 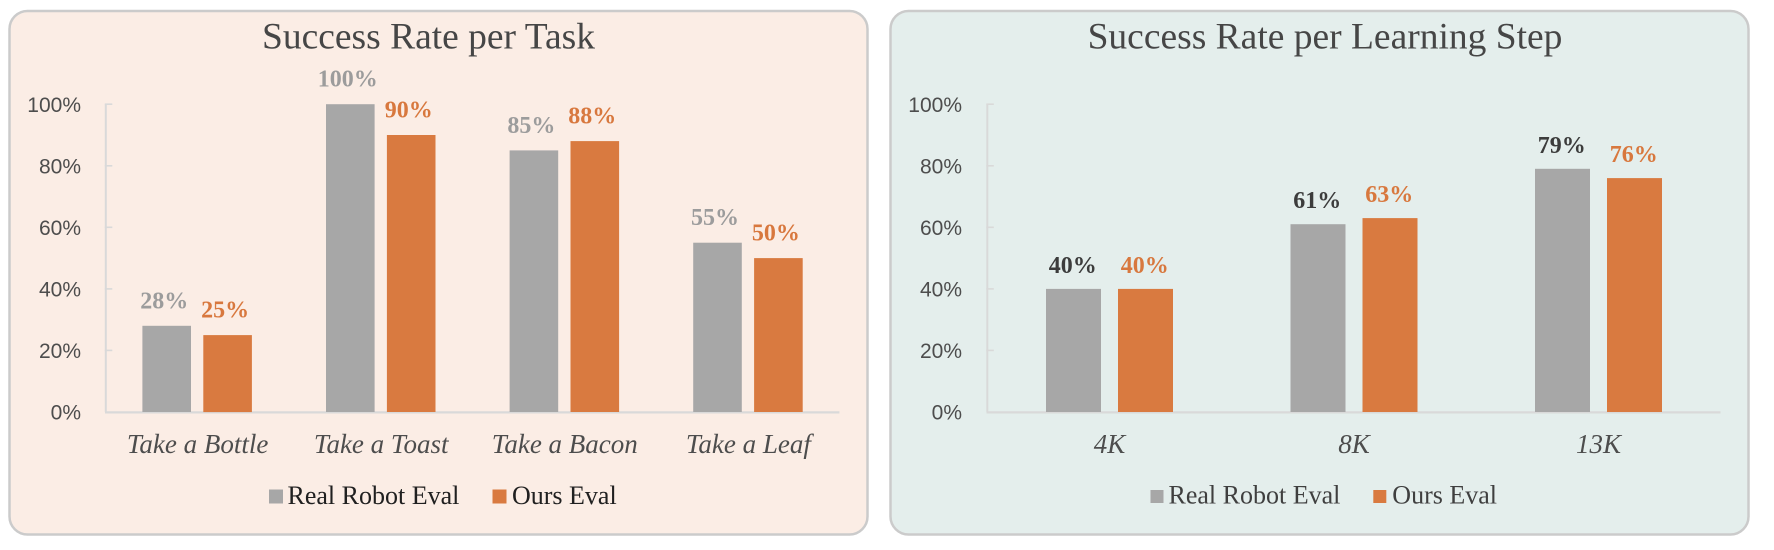 What do you see at coordinates (715, 218) in the screenshot?
I see `svg-text: 55%` at bounding box center [715, 218].